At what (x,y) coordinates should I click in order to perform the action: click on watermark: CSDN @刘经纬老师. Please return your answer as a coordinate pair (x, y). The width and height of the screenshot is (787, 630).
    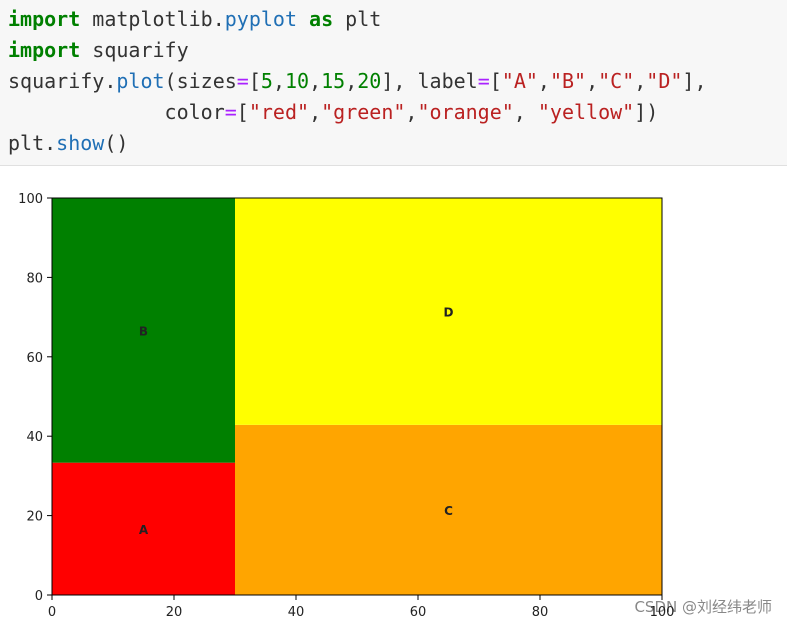
    Looking at the image, I should click on (703, 607).